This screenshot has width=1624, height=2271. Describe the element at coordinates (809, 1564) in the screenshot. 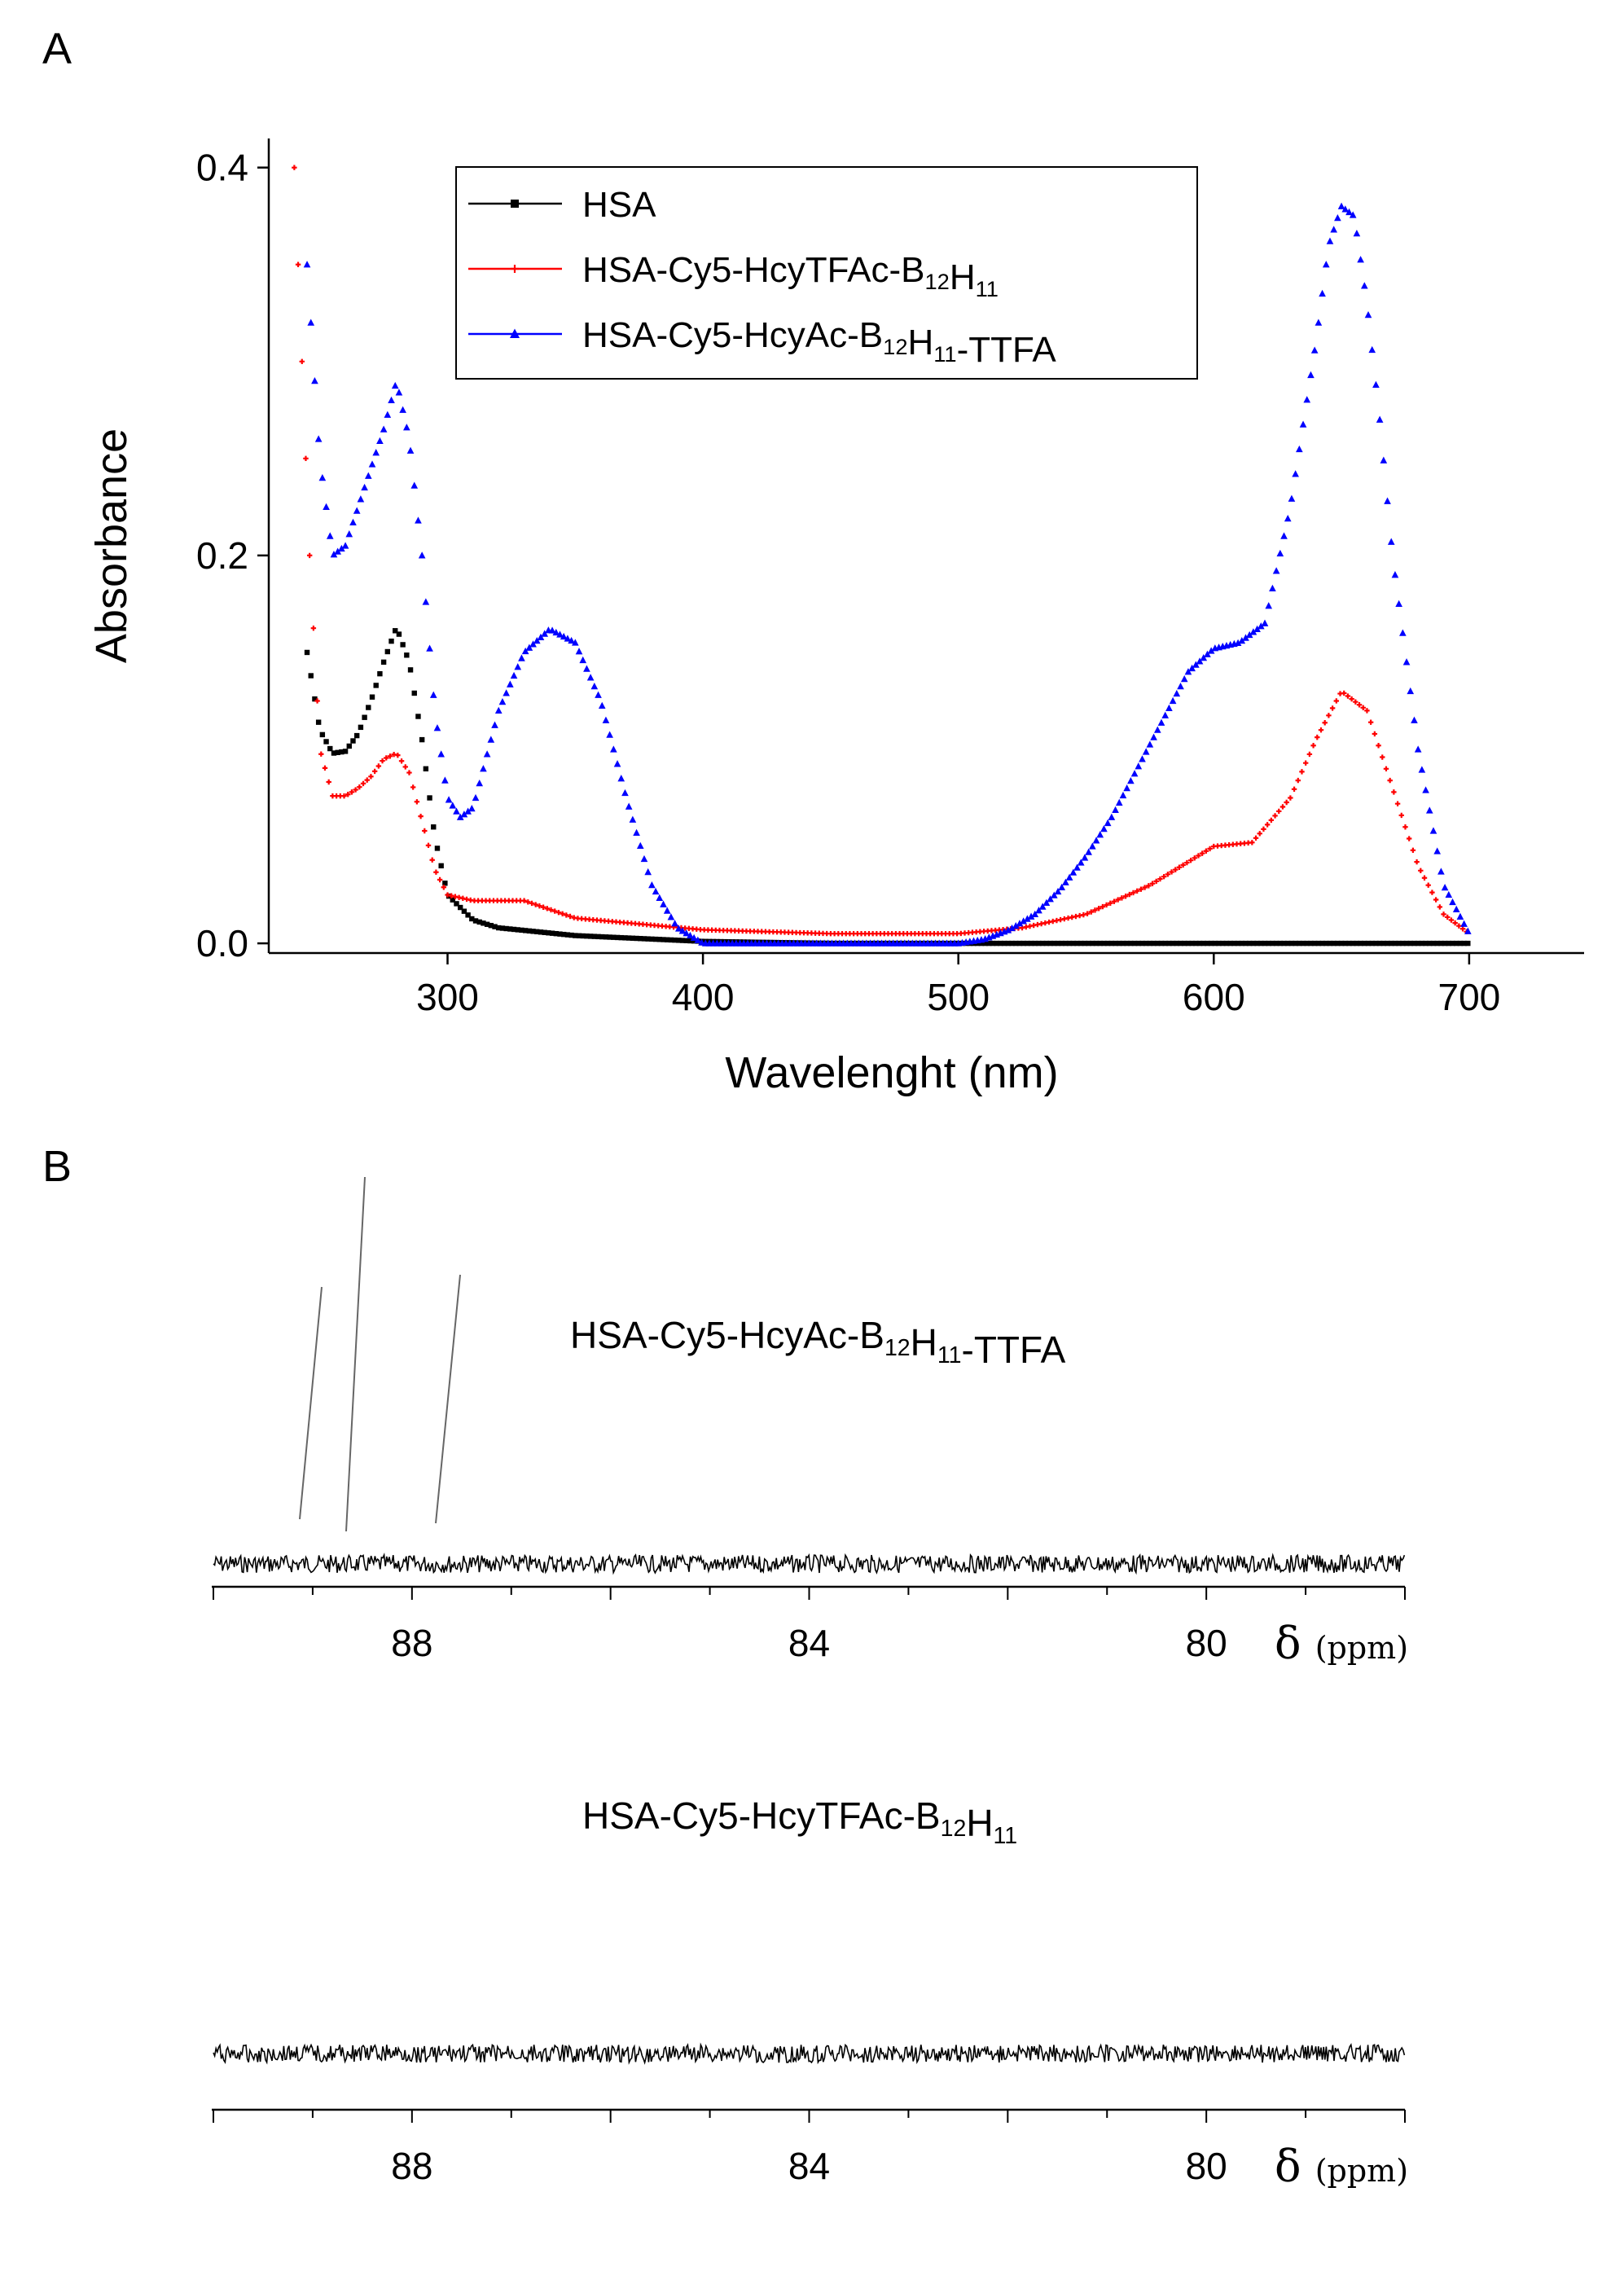

I see `spectrum-trace` at that location.